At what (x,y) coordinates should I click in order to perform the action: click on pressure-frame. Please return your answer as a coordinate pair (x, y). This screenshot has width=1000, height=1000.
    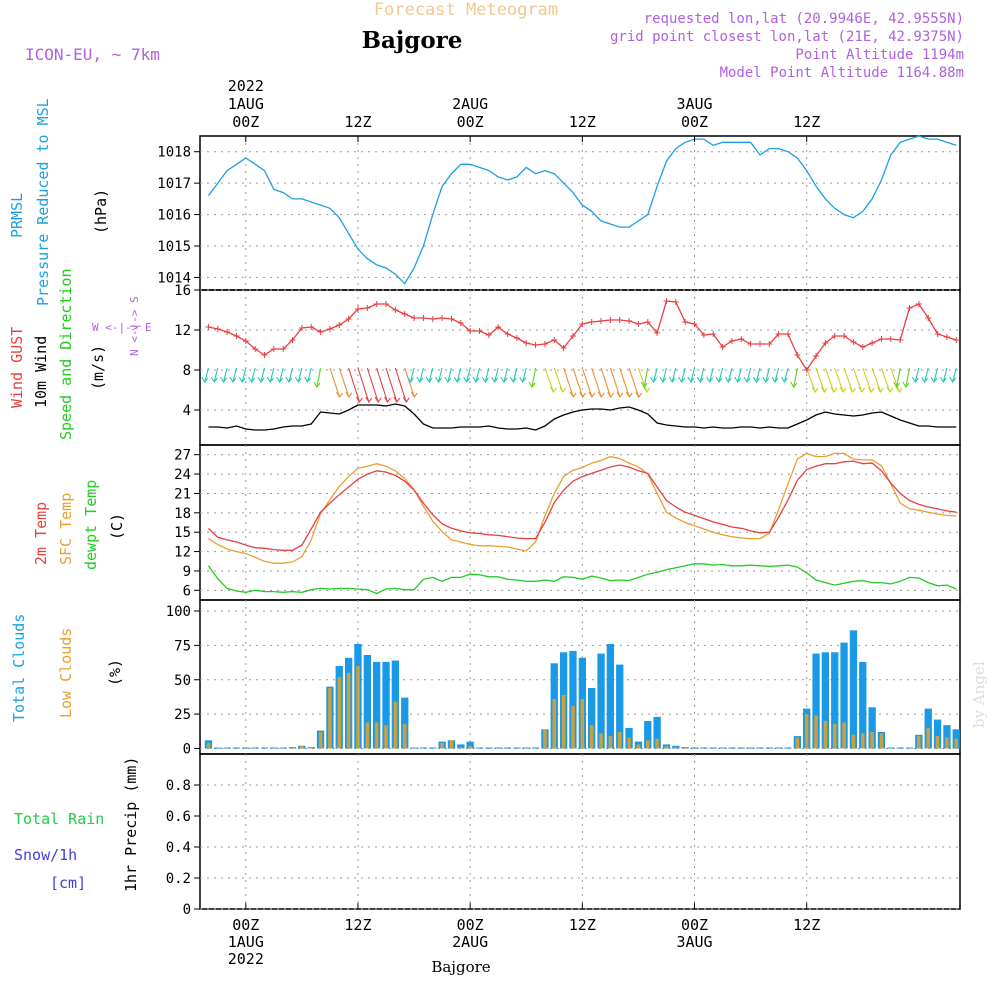
    Looking at the image, I should click on (580, 213).